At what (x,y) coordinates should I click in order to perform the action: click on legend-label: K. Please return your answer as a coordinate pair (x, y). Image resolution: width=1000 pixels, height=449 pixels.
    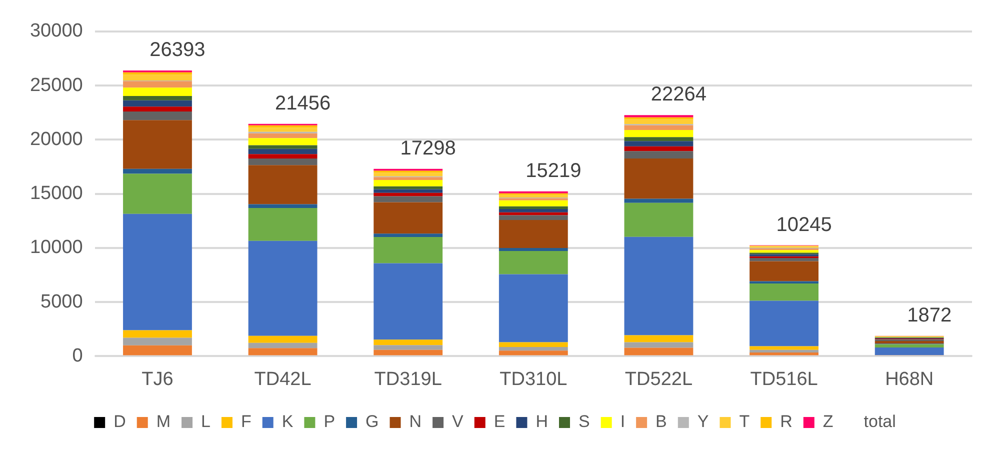
    Looking at the image, I should click on (288, 422).